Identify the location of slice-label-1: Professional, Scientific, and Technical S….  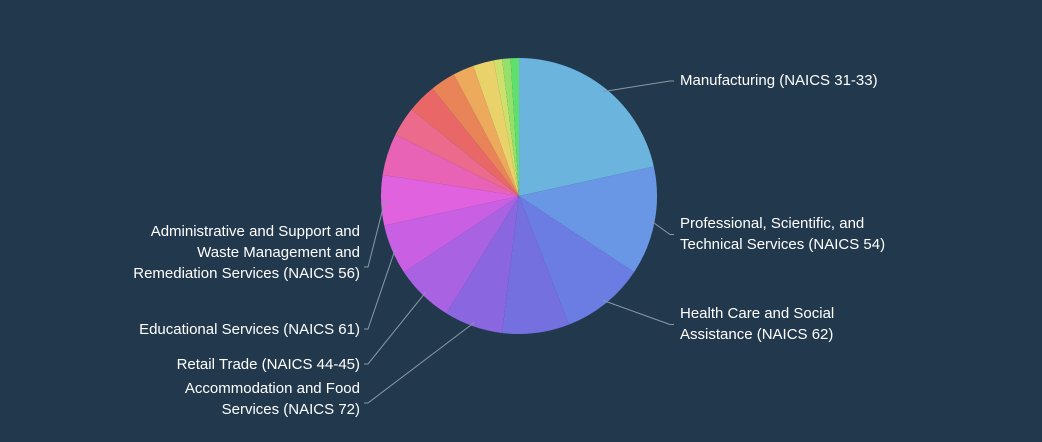
(782, 234).